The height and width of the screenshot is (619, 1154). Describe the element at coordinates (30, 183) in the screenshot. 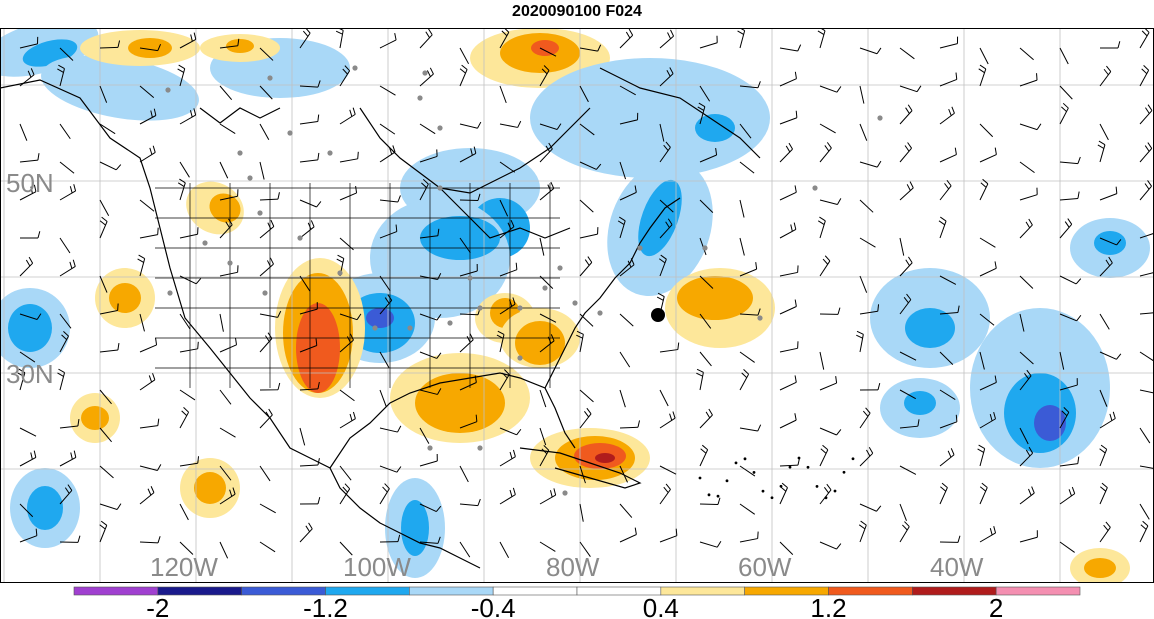

I see `lat-label-50n: 50N` at that location.